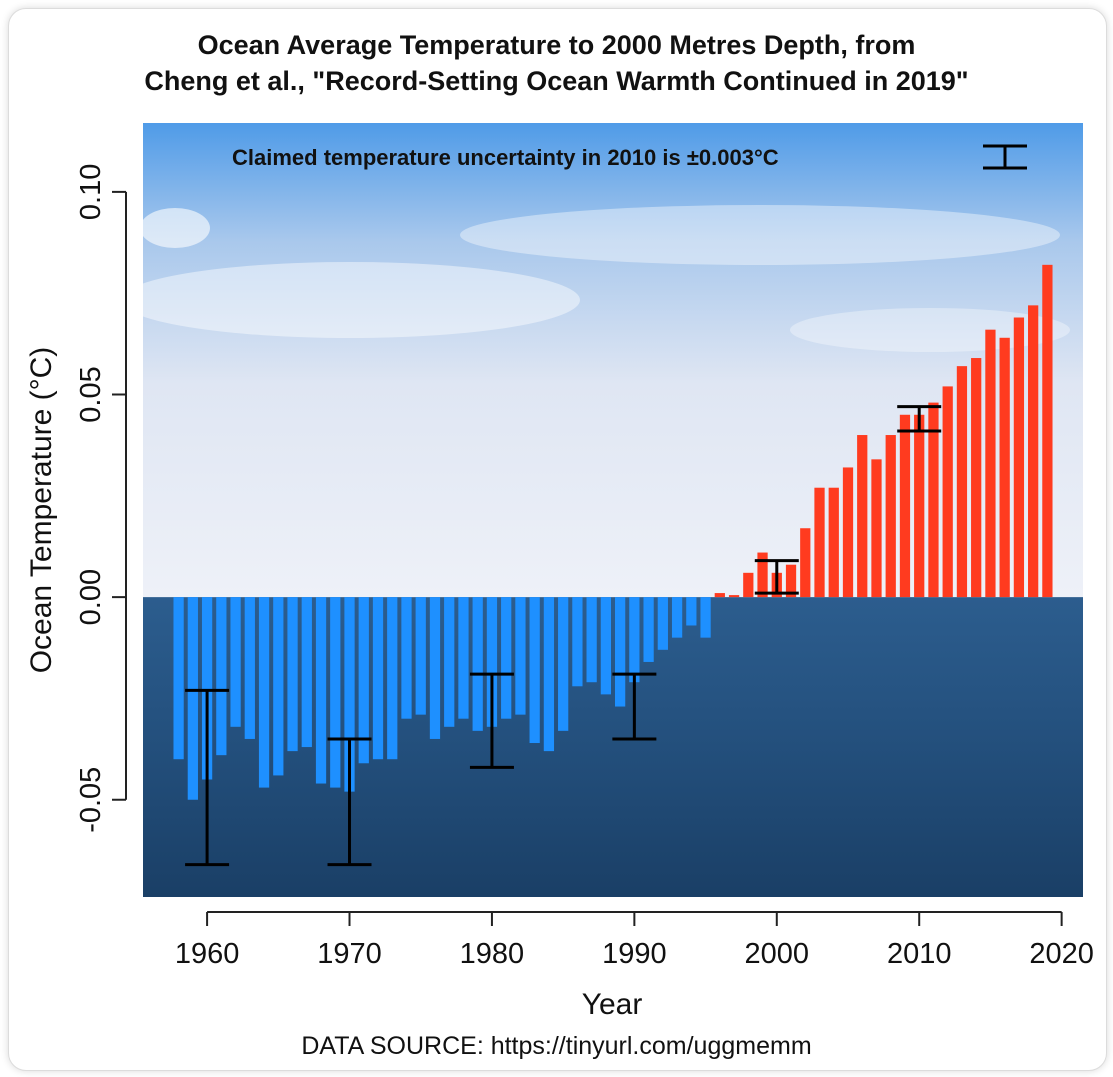 The image size is (1113, 1077). Describe the element at coordinates (91, 800) in the screenshot. I see `y-tick-label-0: -0.05` at that location.